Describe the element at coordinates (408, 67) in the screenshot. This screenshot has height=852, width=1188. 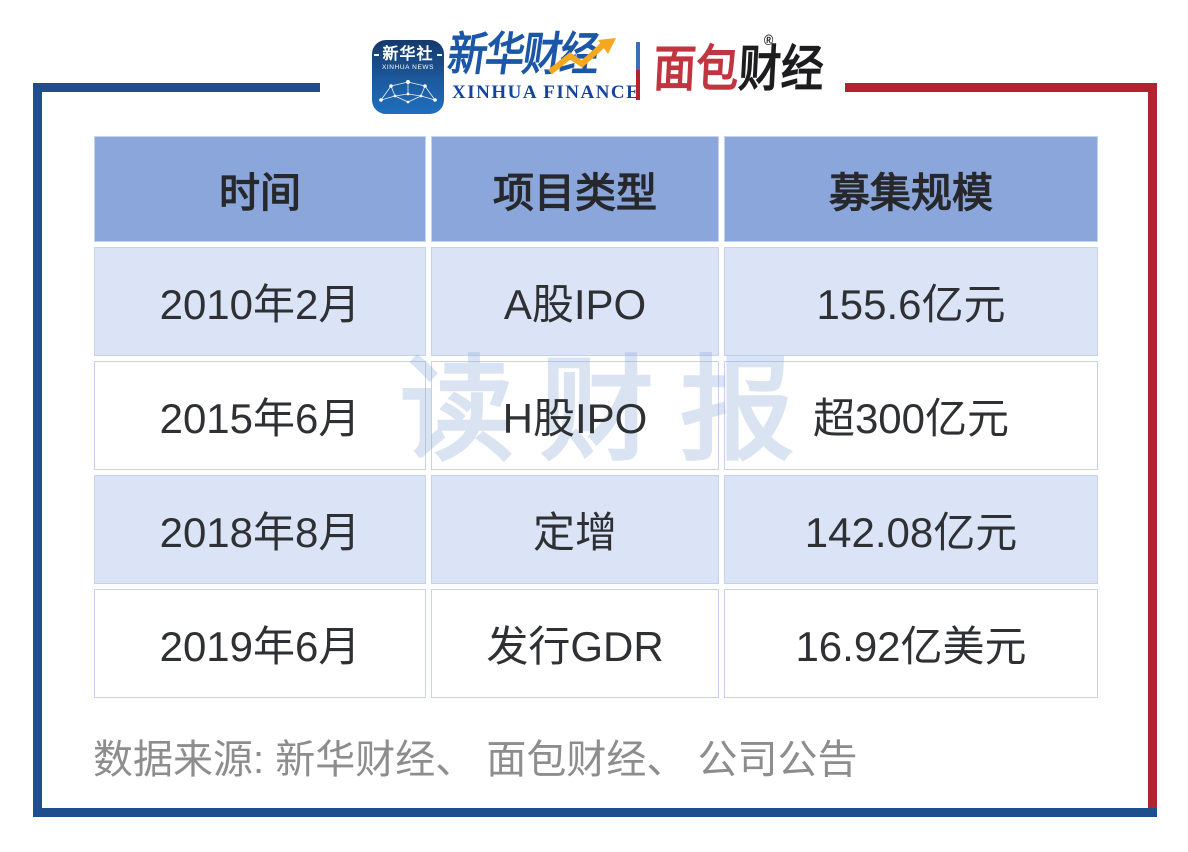
I see `xinhua-news-subtitle: XINHUA NEWS` at that location.